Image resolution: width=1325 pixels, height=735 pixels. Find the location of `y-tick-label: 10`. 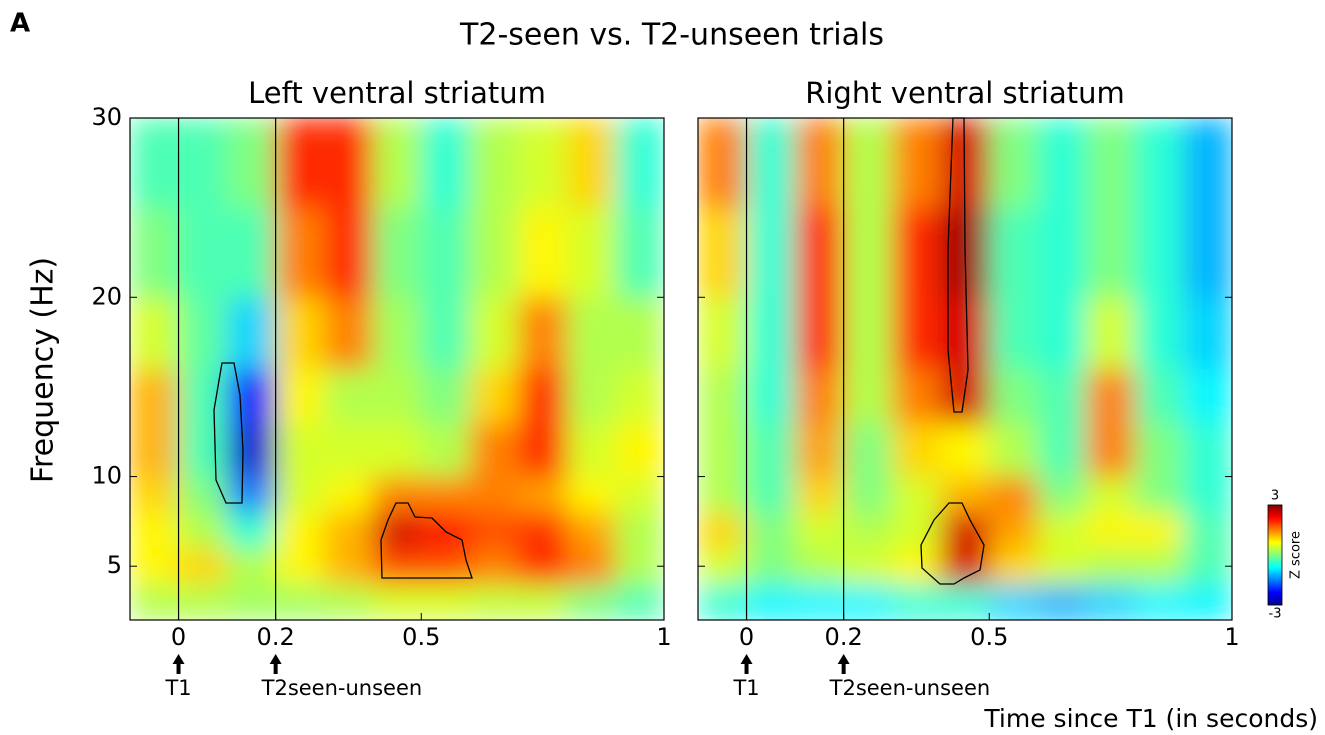

y-tick-label: 10 is located at coordinates (106, 476).